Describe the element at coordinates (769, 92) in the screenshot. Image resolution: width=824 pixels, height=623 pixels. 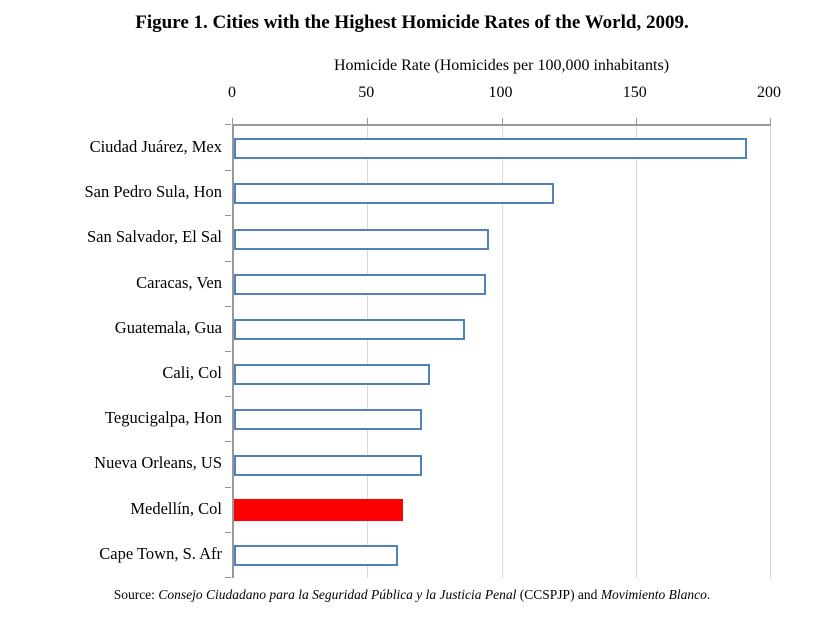
I see `x-tick-label: 200` at that location.